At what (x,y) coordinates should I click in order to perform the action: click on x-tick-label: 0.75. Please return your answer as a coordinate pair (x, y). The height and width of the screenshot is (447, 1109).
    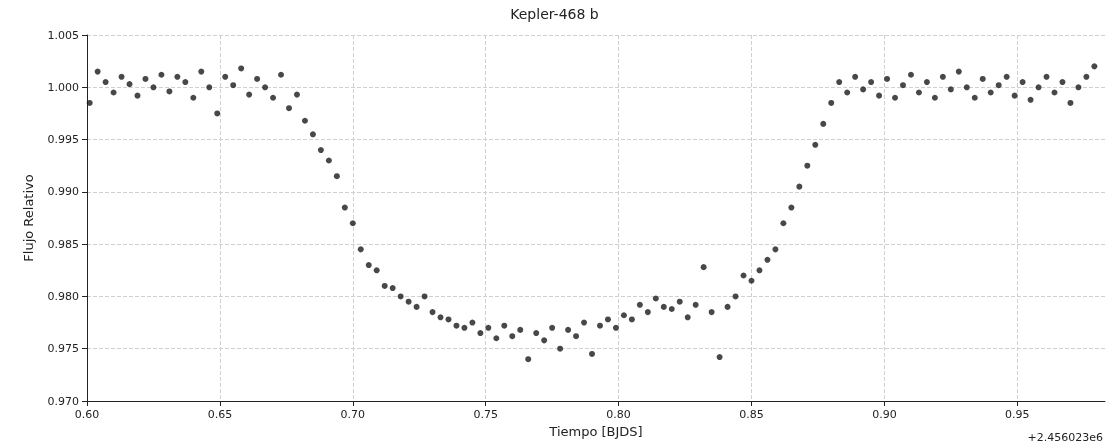
    Looking at the image, I should click on (485, 414).